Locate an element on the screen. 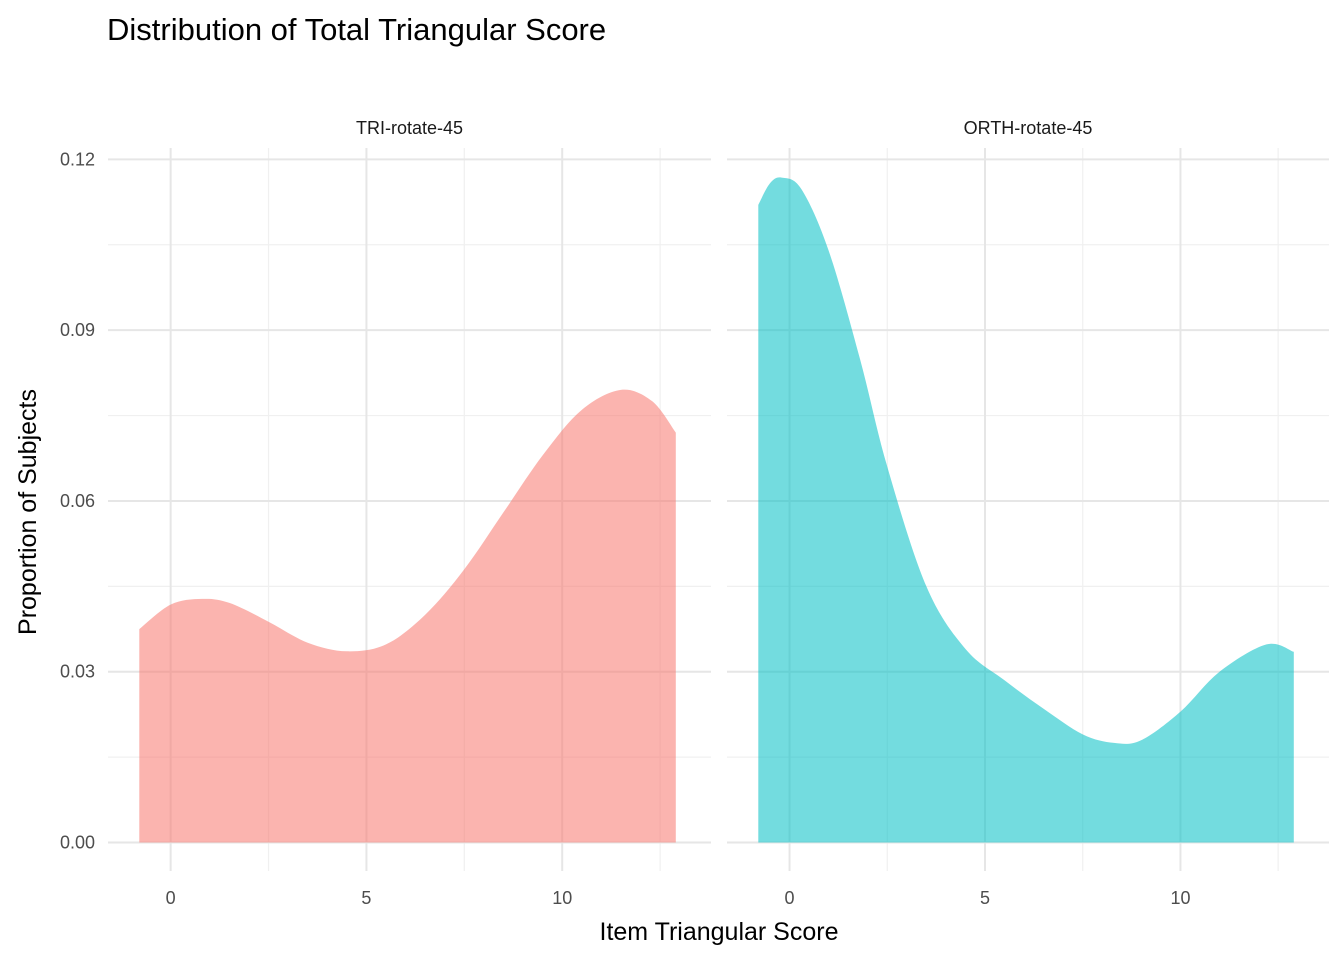 The height and width of the screenshot is (960, 1344). y-tick-label: 0.03 is located at coordinates (77, 672).